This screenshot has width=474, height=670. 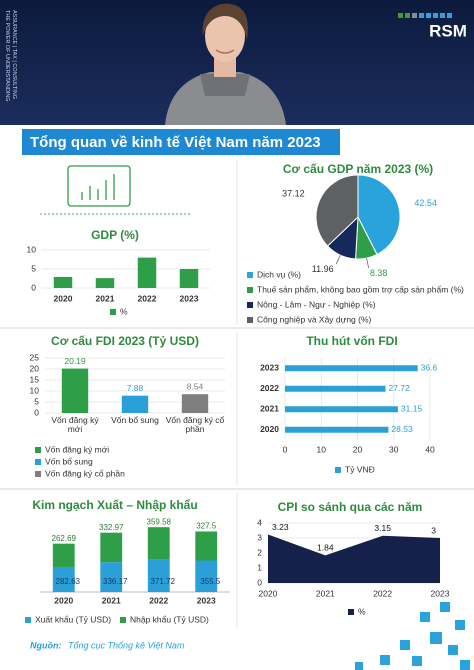 What do you see at coordinates (35, 379) in the screenshot?
I see `y-tick-label: 15` at bounding box center [35, 379].